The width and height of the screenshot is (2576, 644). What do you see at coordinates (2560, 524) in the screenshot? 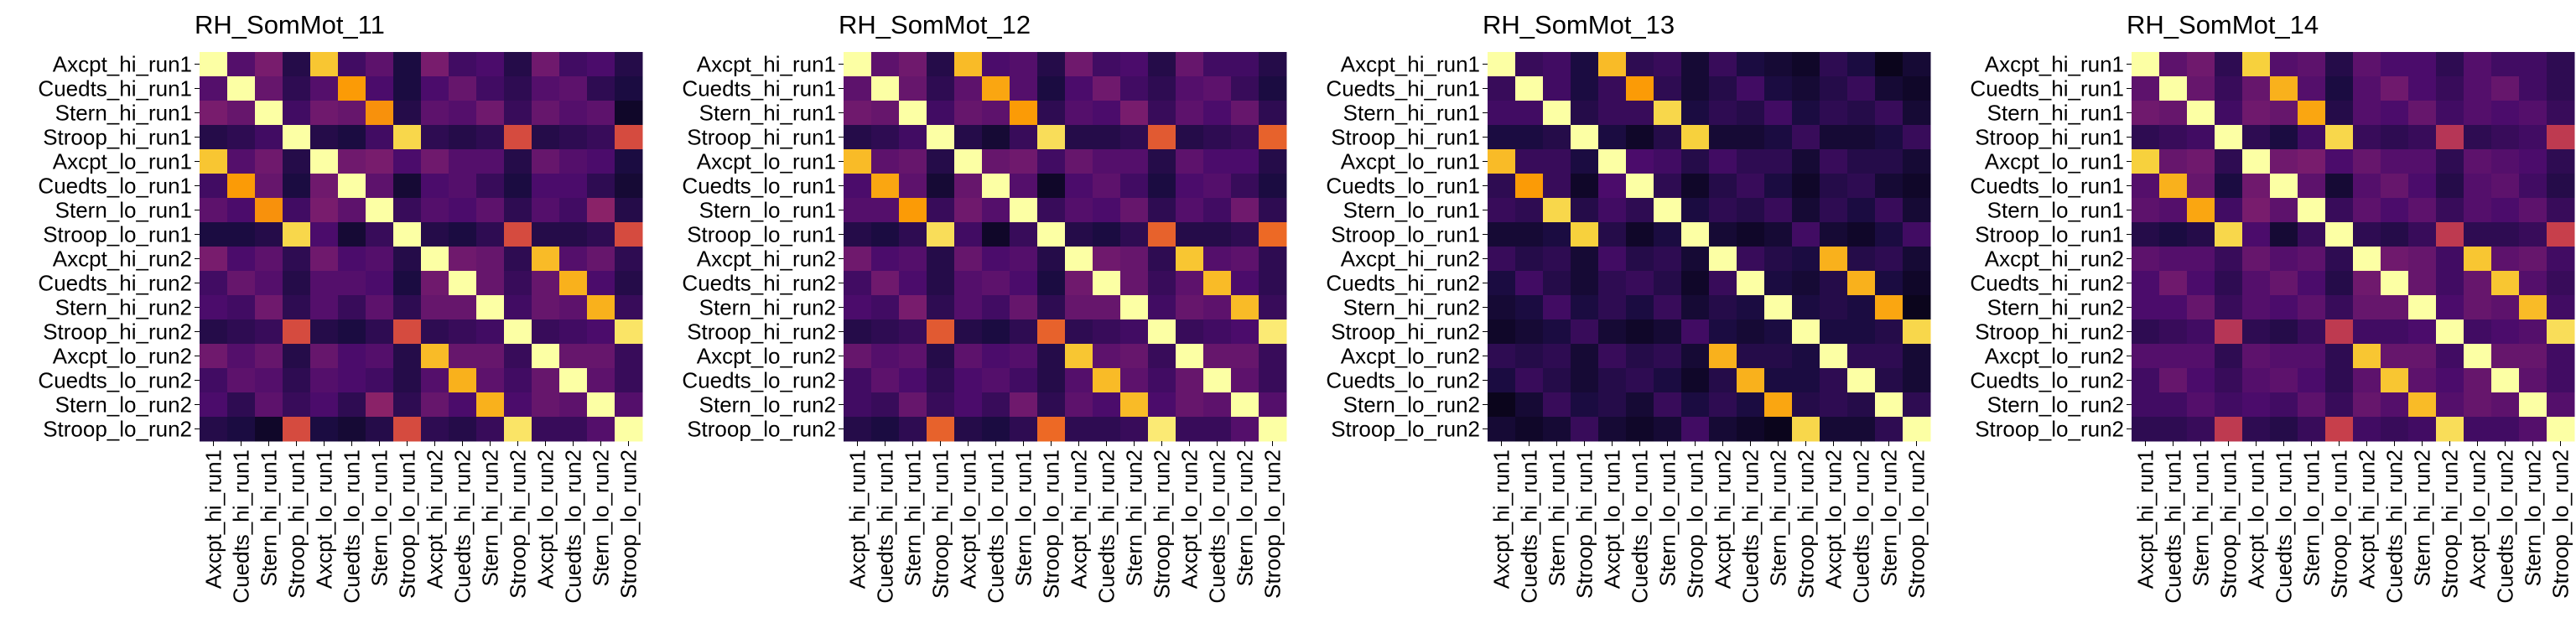
I see `x-tick-label: Stroop_lo_run2` at bounding box center [2560, 524].